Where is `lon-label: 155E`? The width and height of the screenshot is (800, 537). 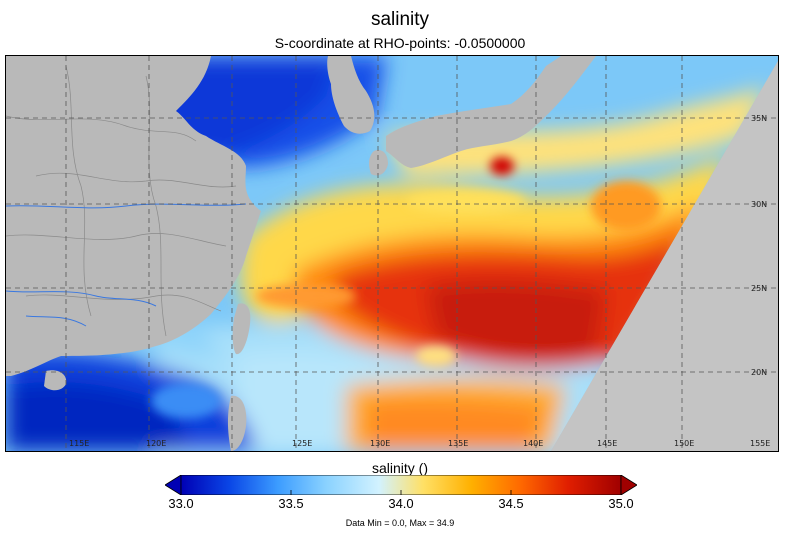 lon-label: 155E is located at coordinates (760, 443).